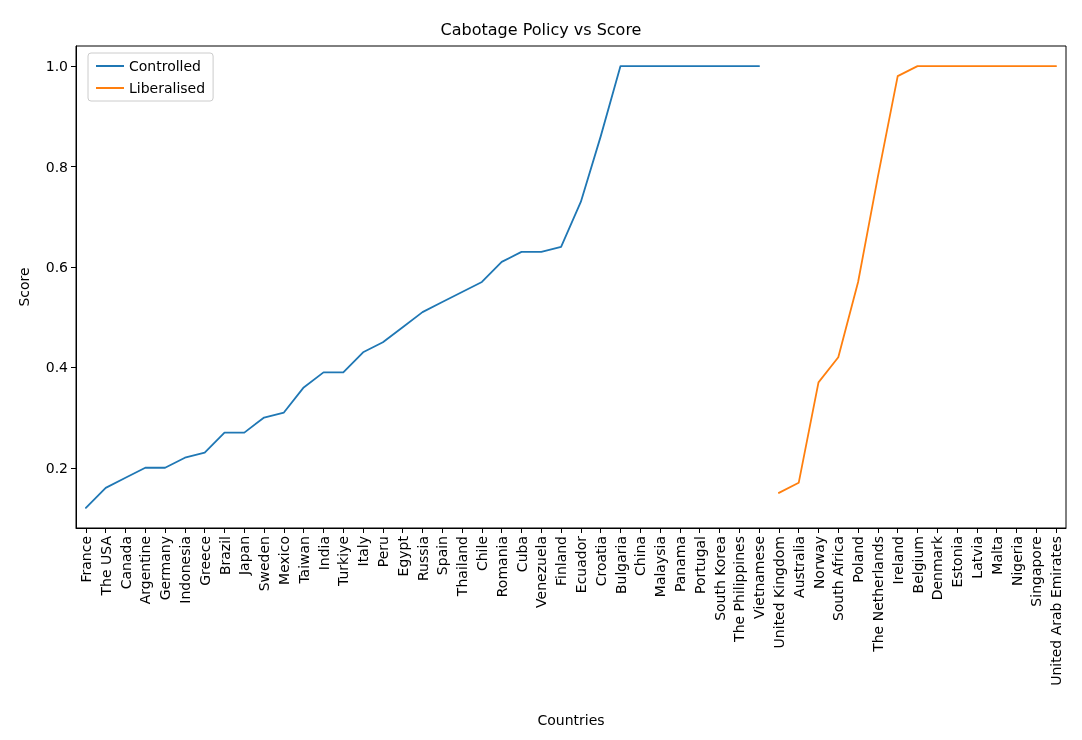 Image resolution: width=1082 pixels, height=740 pixels. Describe the element at coordinates (957, 562) in the screenshot. I see `x-tick-label: Estonia` at that location.